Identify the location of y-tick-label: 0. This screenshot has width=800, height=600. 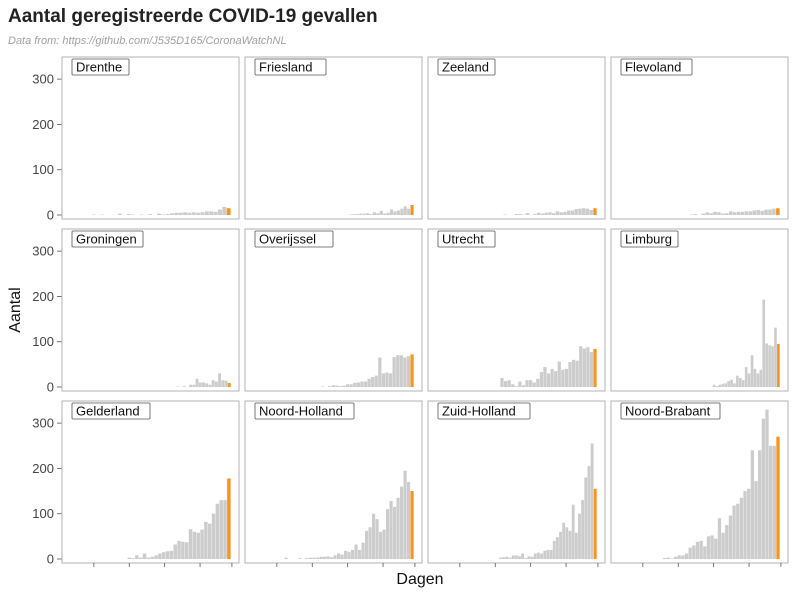
(50, 559).